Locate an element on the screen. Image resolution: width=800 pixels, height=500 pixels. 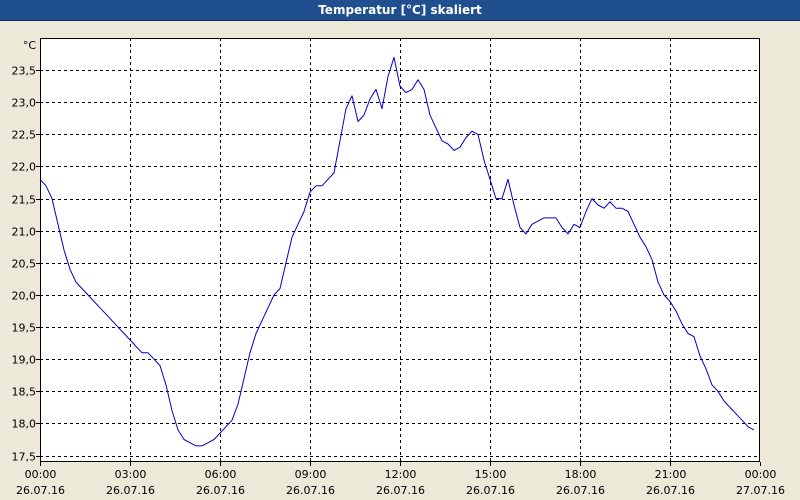
window-title: Temperatur [°C] skaliert is located at coordinates (400, 10).